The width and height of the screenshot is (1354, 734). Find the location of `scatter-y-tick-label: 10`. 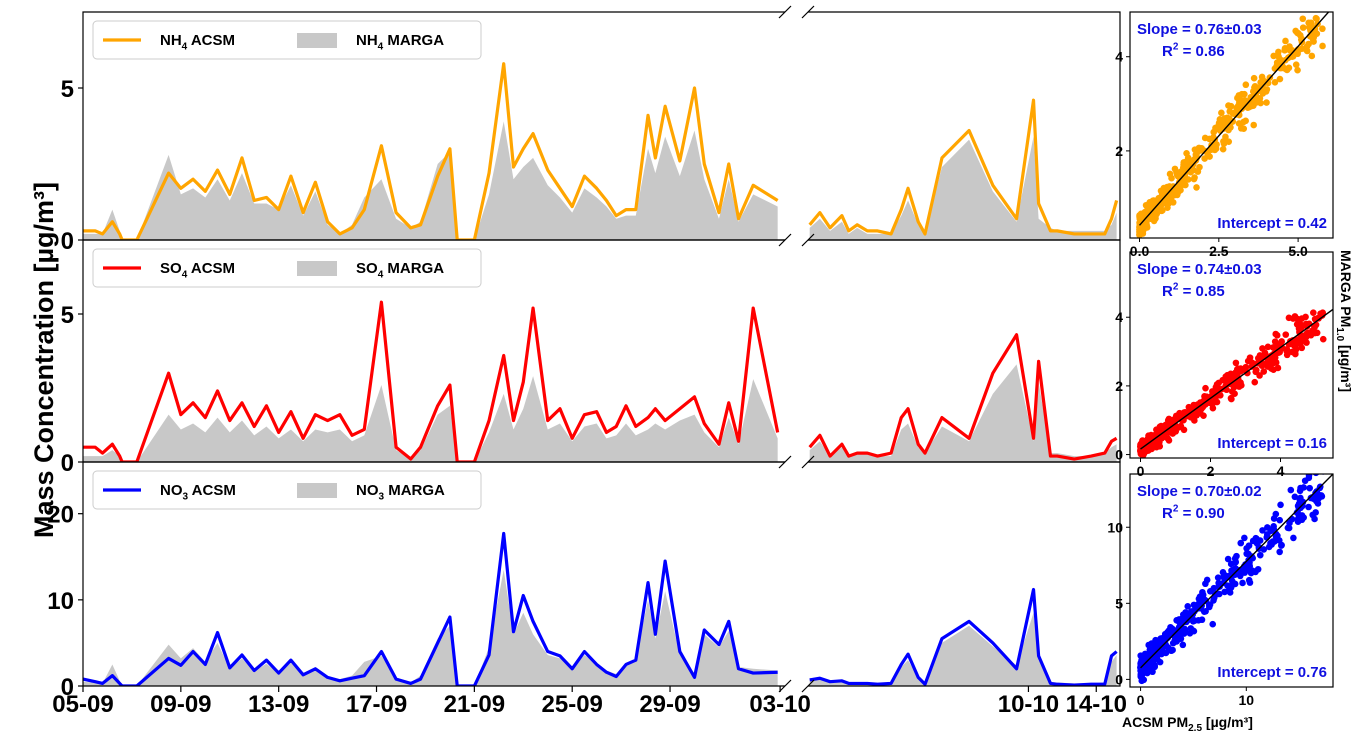

scatter-y-tick-label: 10 is located at coordinates (1115, 527).